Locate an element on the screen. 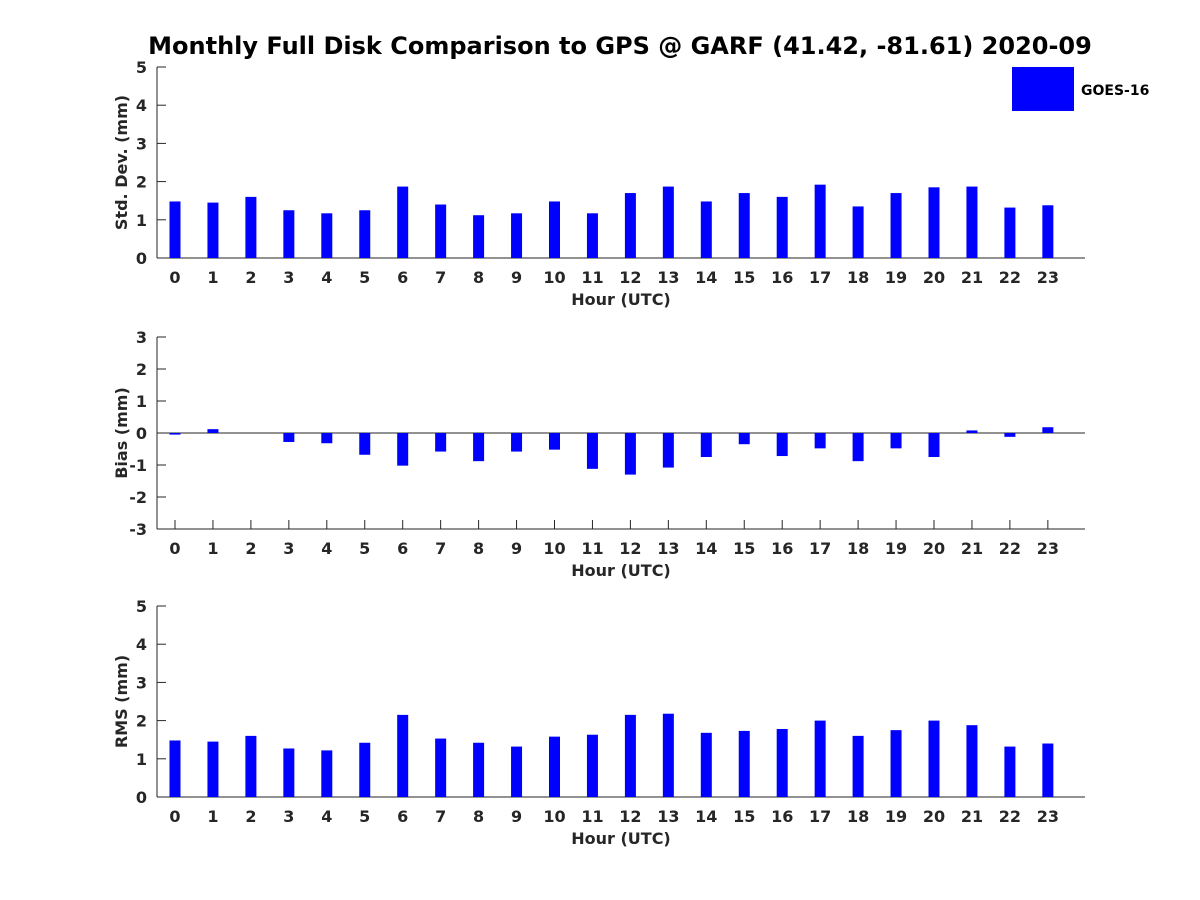  x-tick-label: 0 is located at coordinates (174, 277).